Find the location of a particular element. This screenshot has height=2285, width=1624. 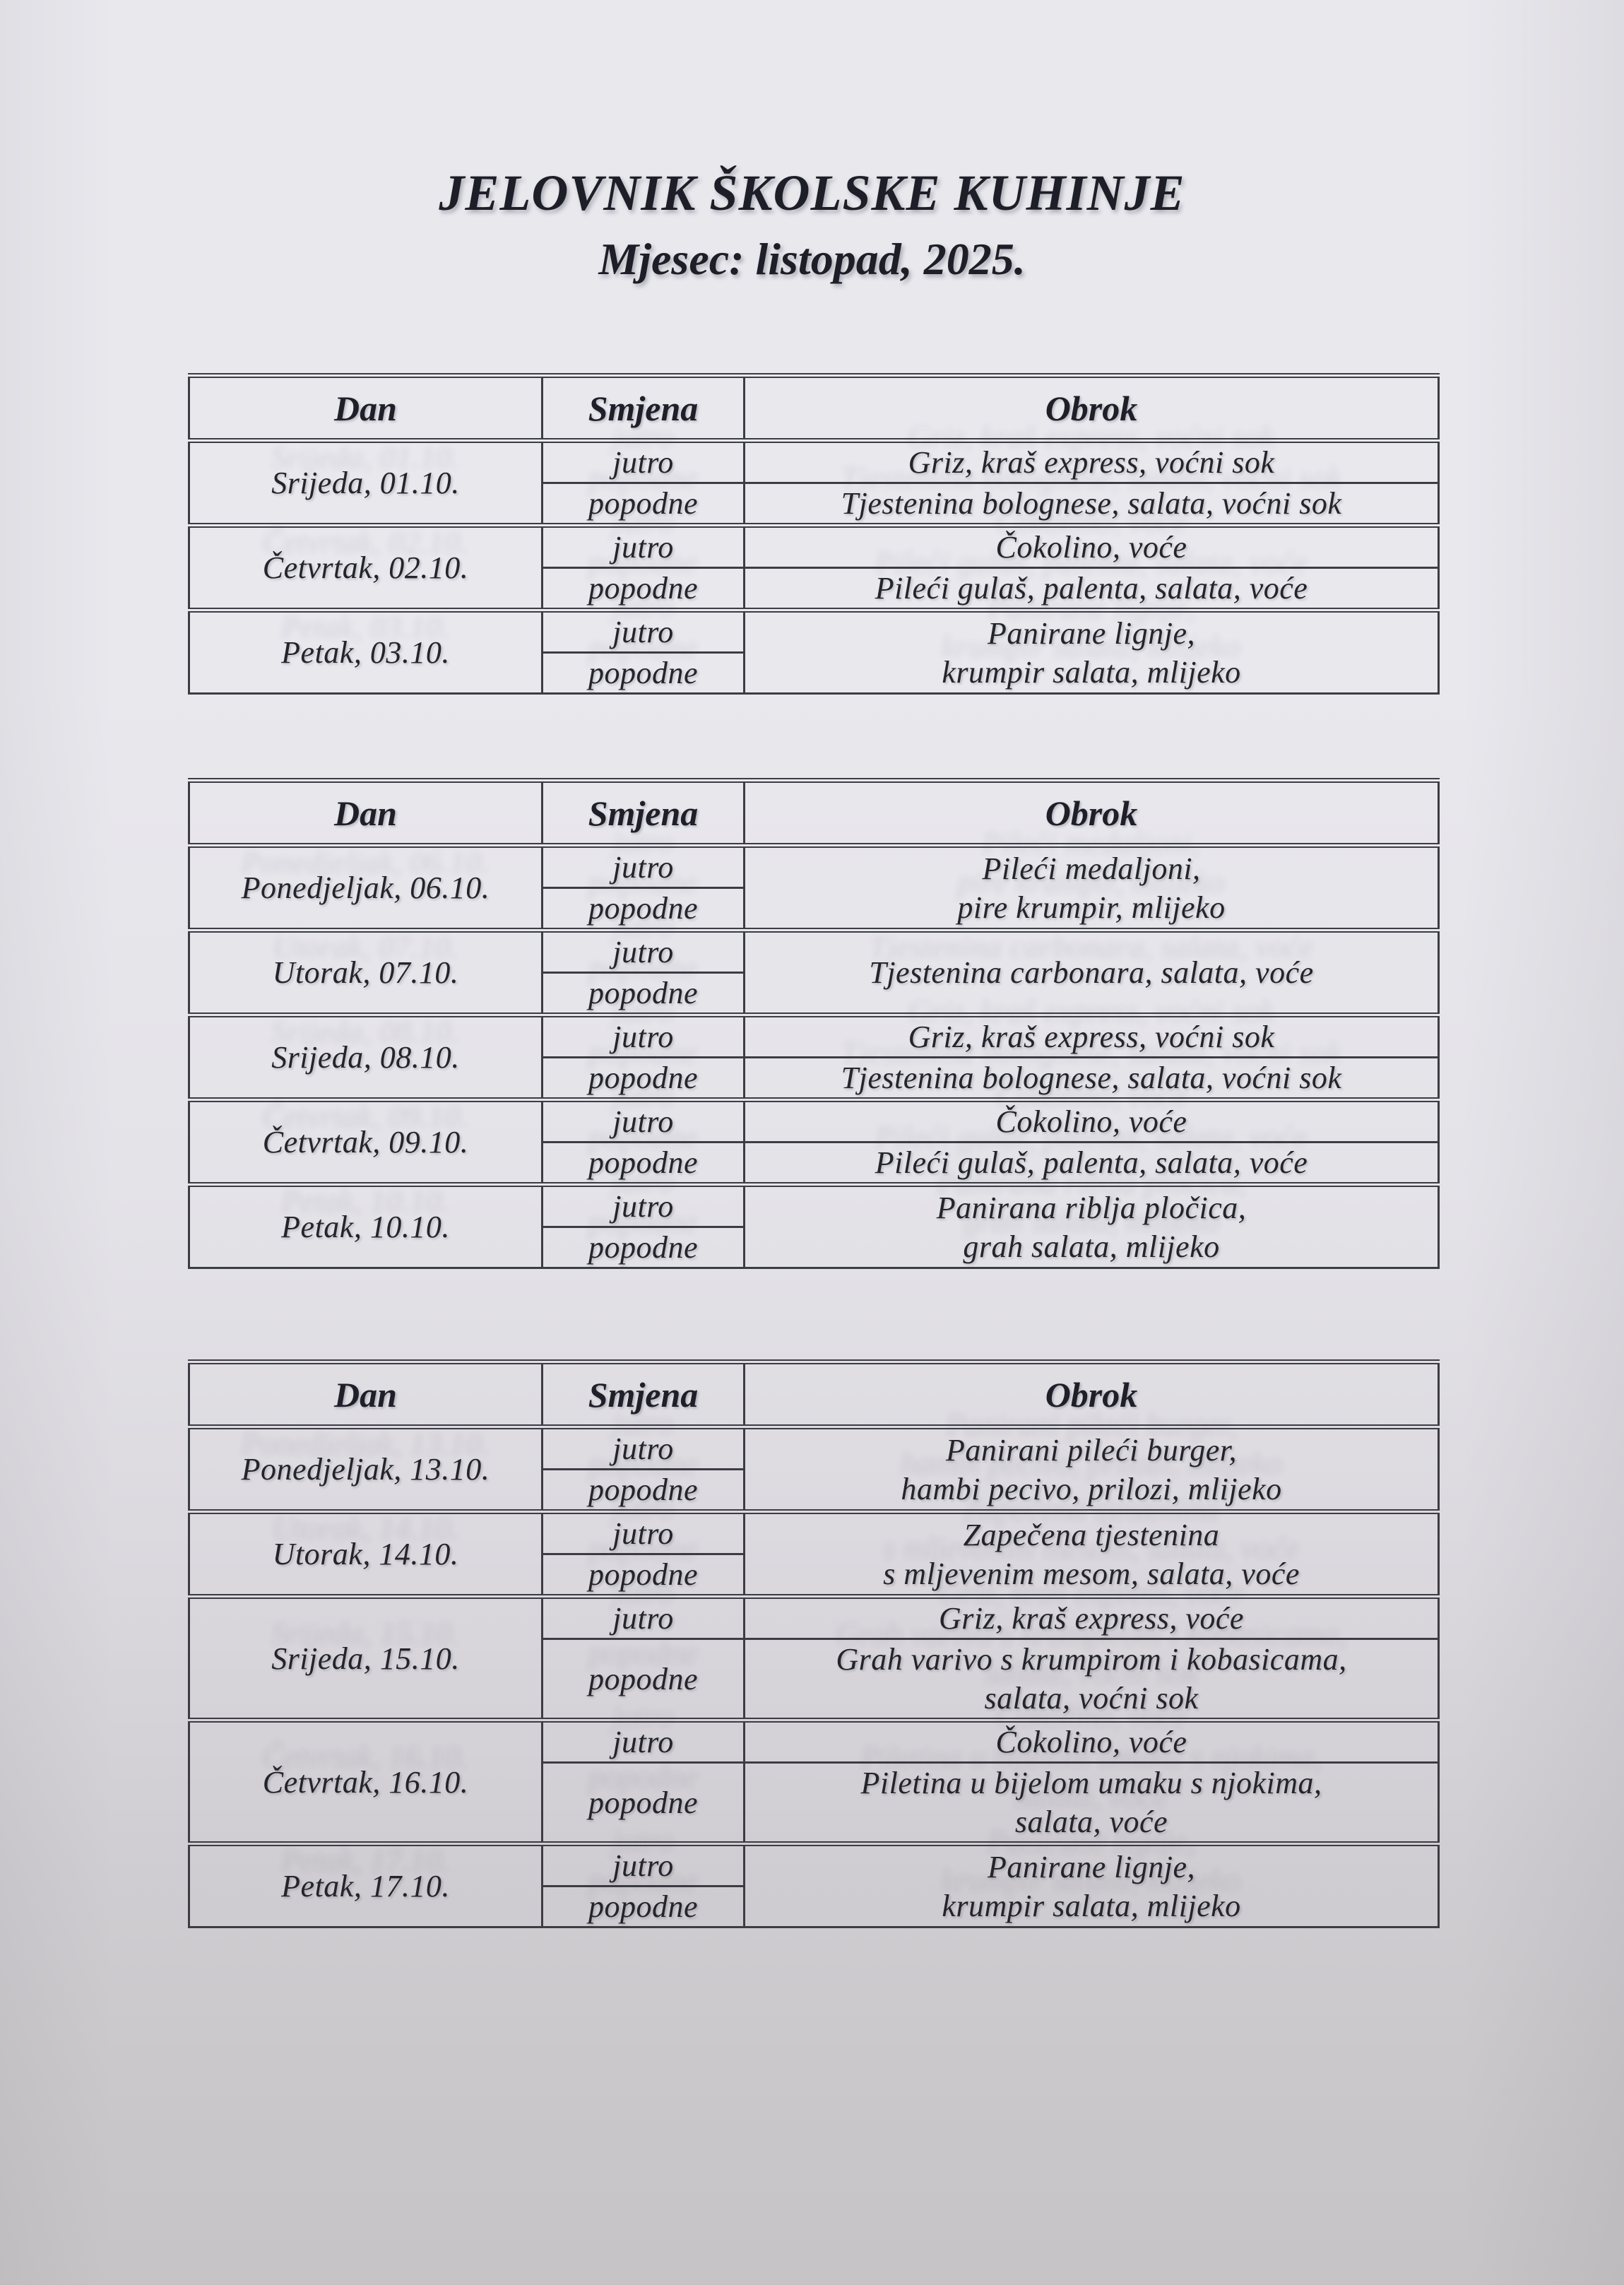

meal-line: Grah varivo s krumpirom i kobasicama, is located at coordinates (1091, 1659).